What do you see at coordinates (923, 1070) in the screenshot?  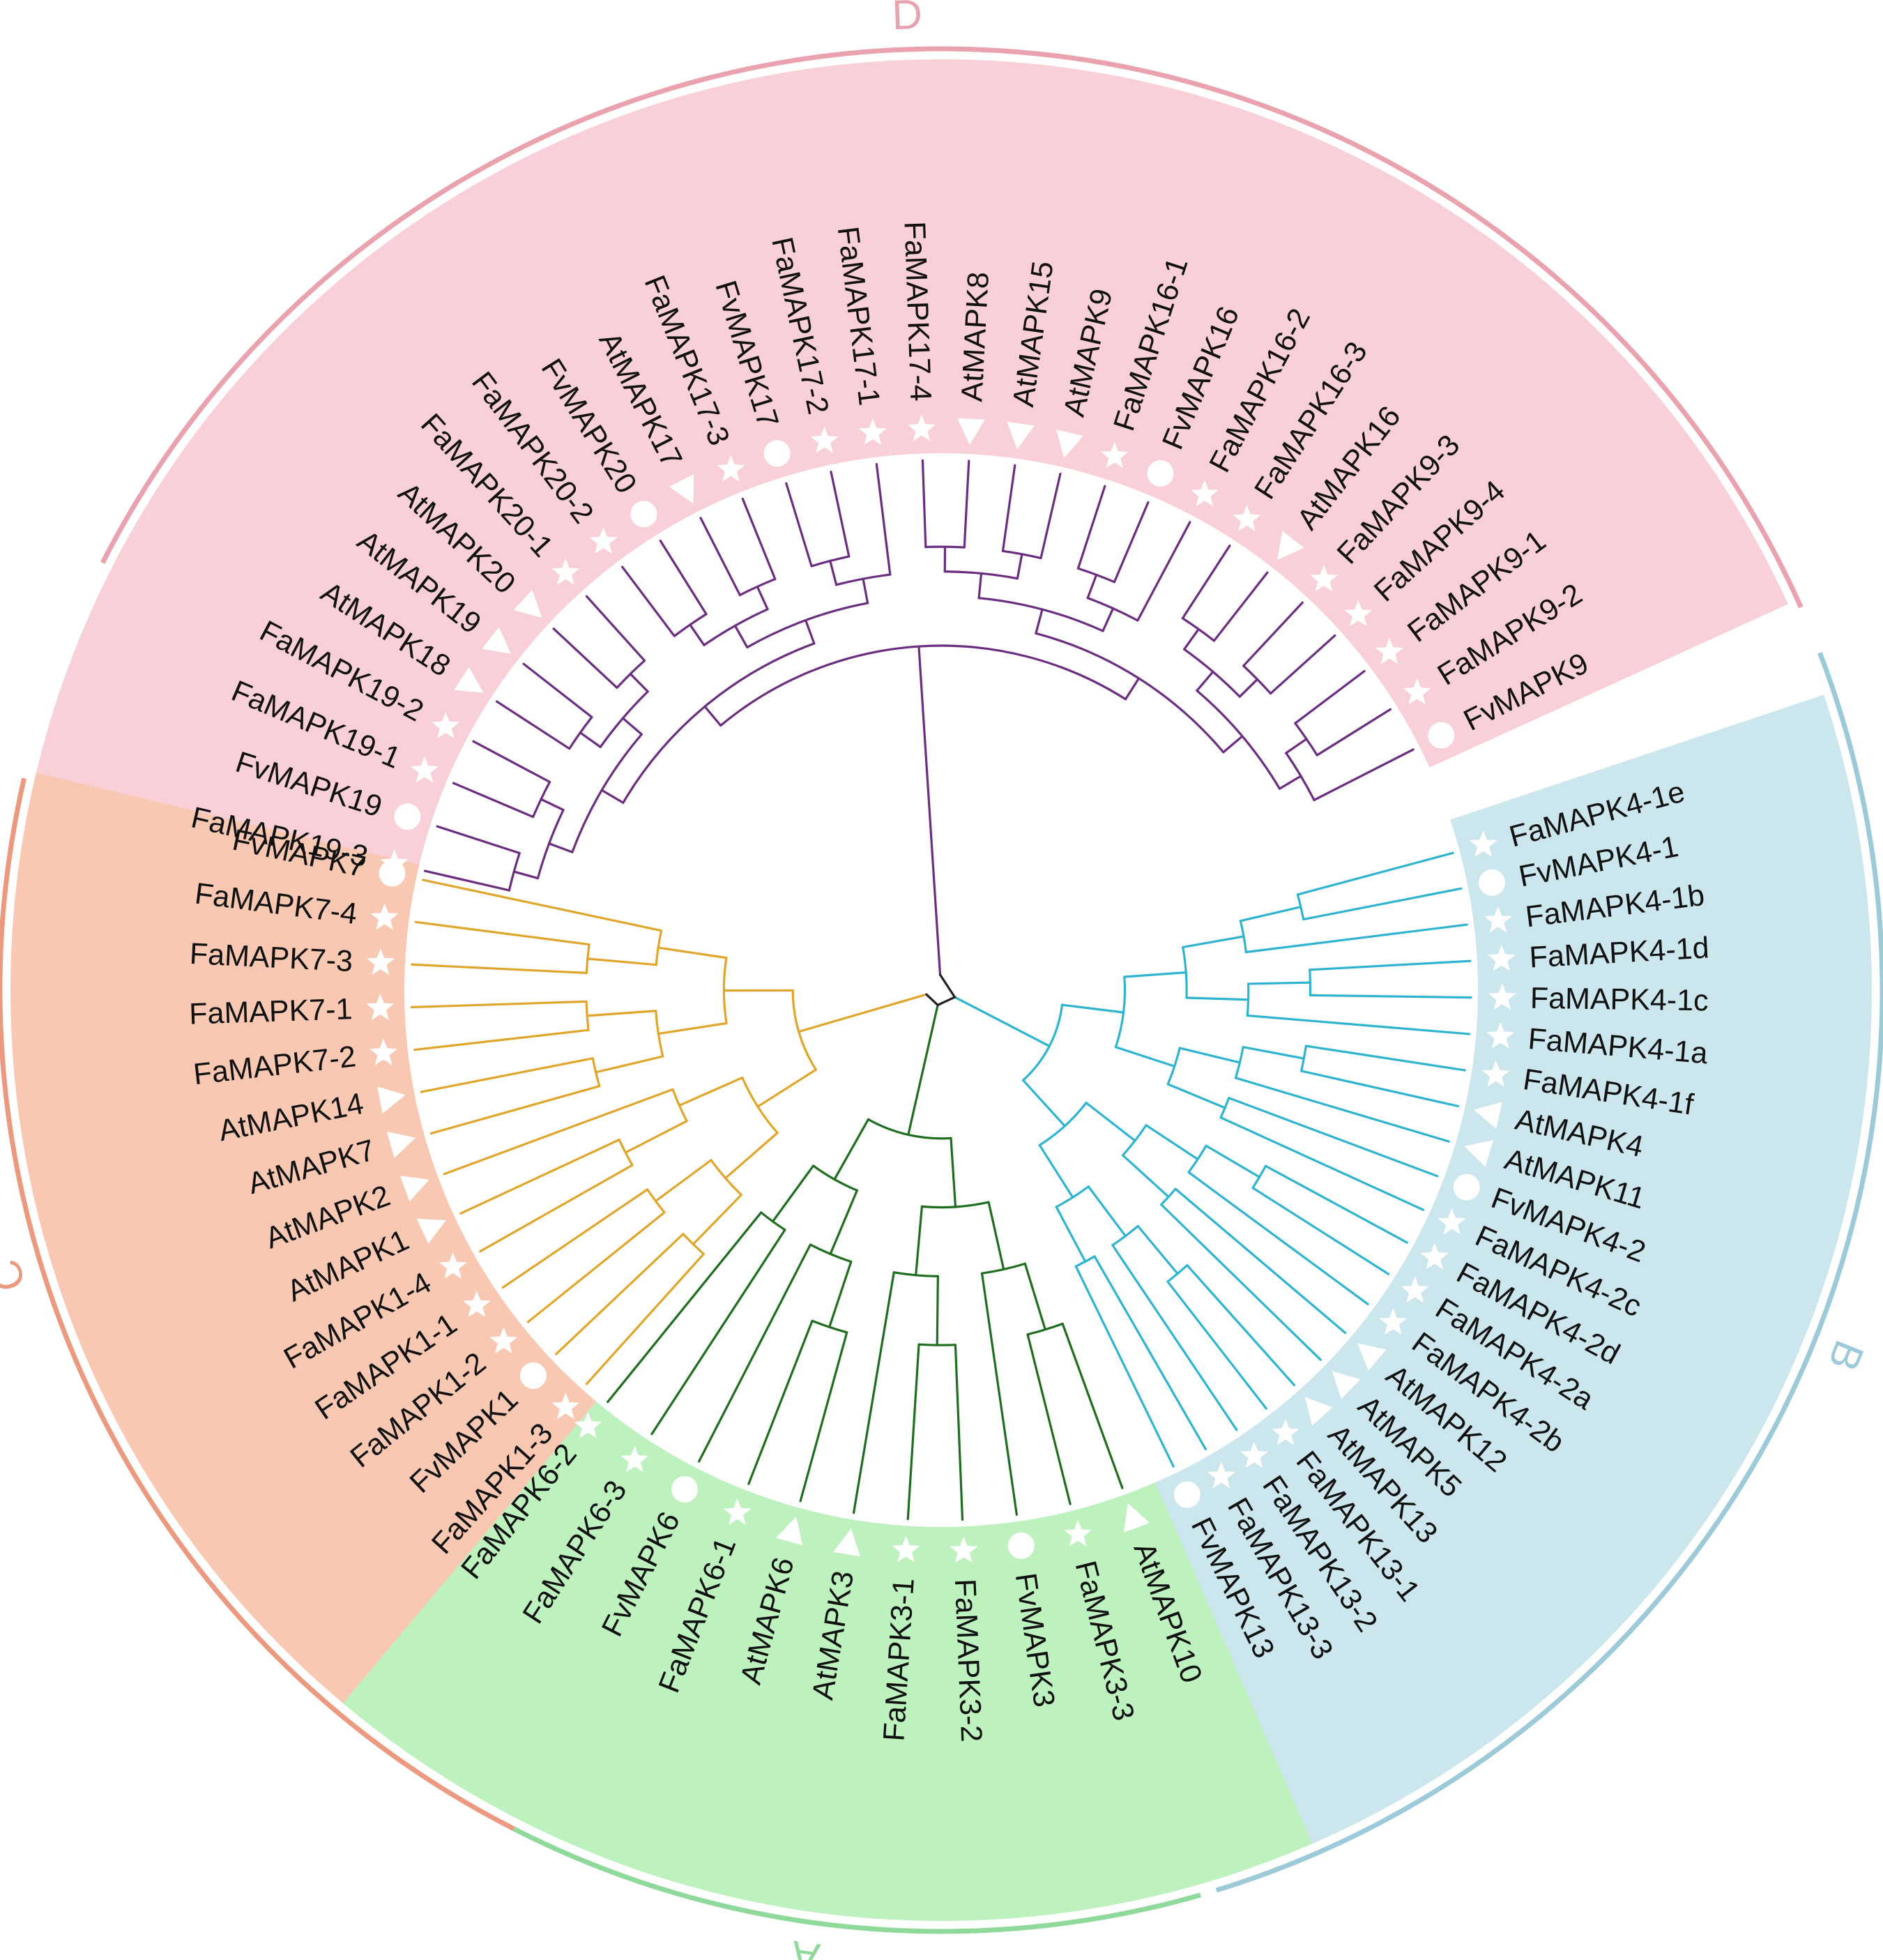 I see `clade-stem-A` at bounding box center [923, 1070].